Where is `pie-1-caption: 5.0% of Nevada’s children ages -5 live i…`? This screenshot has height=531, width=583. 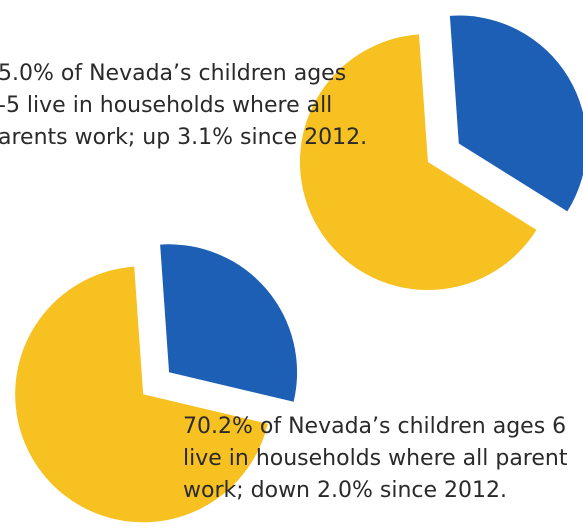 pie-1-caption: 5.0% of Nevada’s children ages -5 live i… is located at coordinates (183, 106).